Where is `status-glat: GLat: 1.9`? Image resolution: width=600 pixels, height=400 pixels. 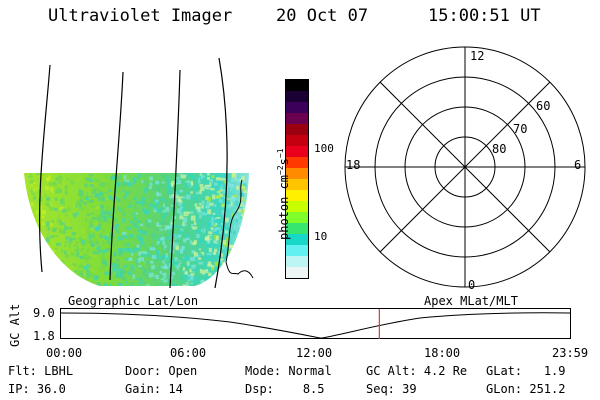
status-glat: GLat: 1.9 is located at coordinates (526, 371).